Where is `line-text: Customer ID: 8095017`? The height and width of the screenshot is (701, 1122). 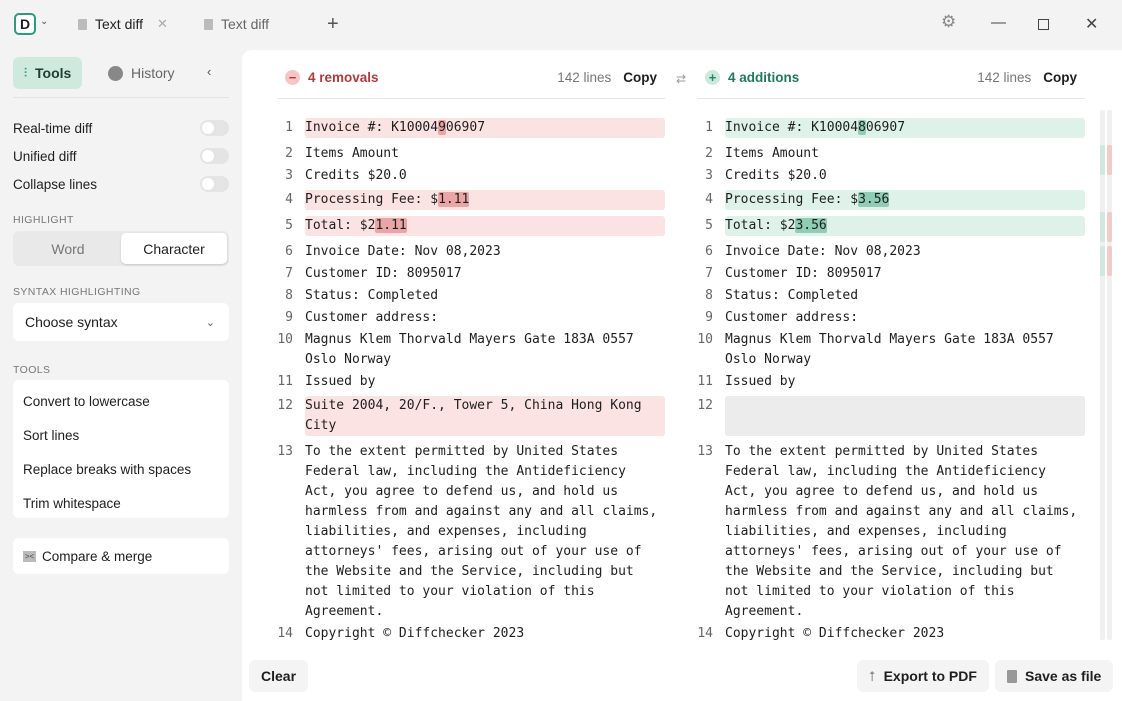
line-text: Customer ID: 8095017 is located at coordinates (905, 274).